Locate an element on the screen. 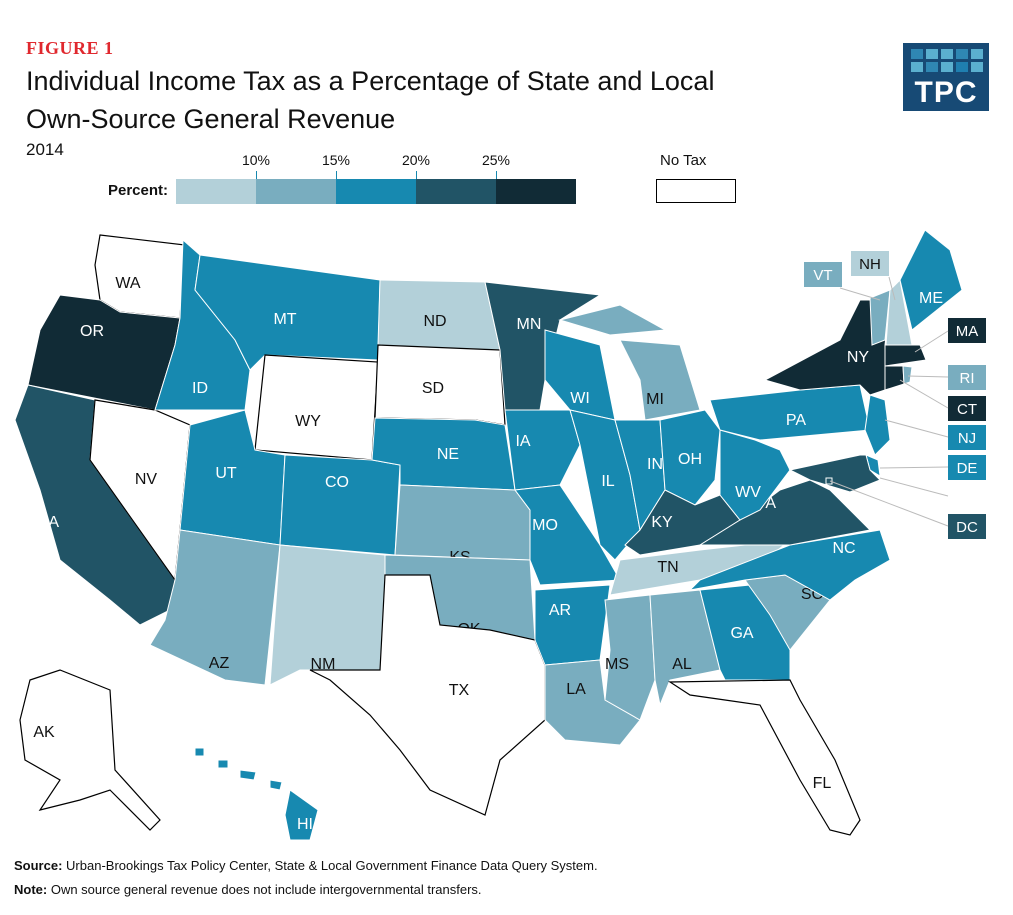 This screenshot has width=1013, height=915. state-ct is located at coordinates (894, 378).